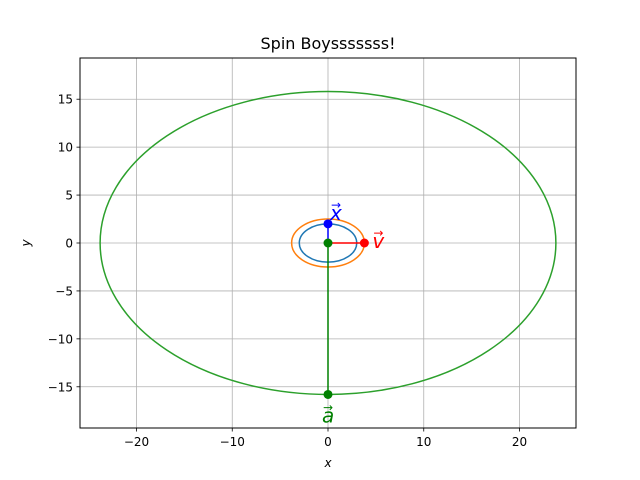  I want to click on vector-v-tip, so click(364, 243).